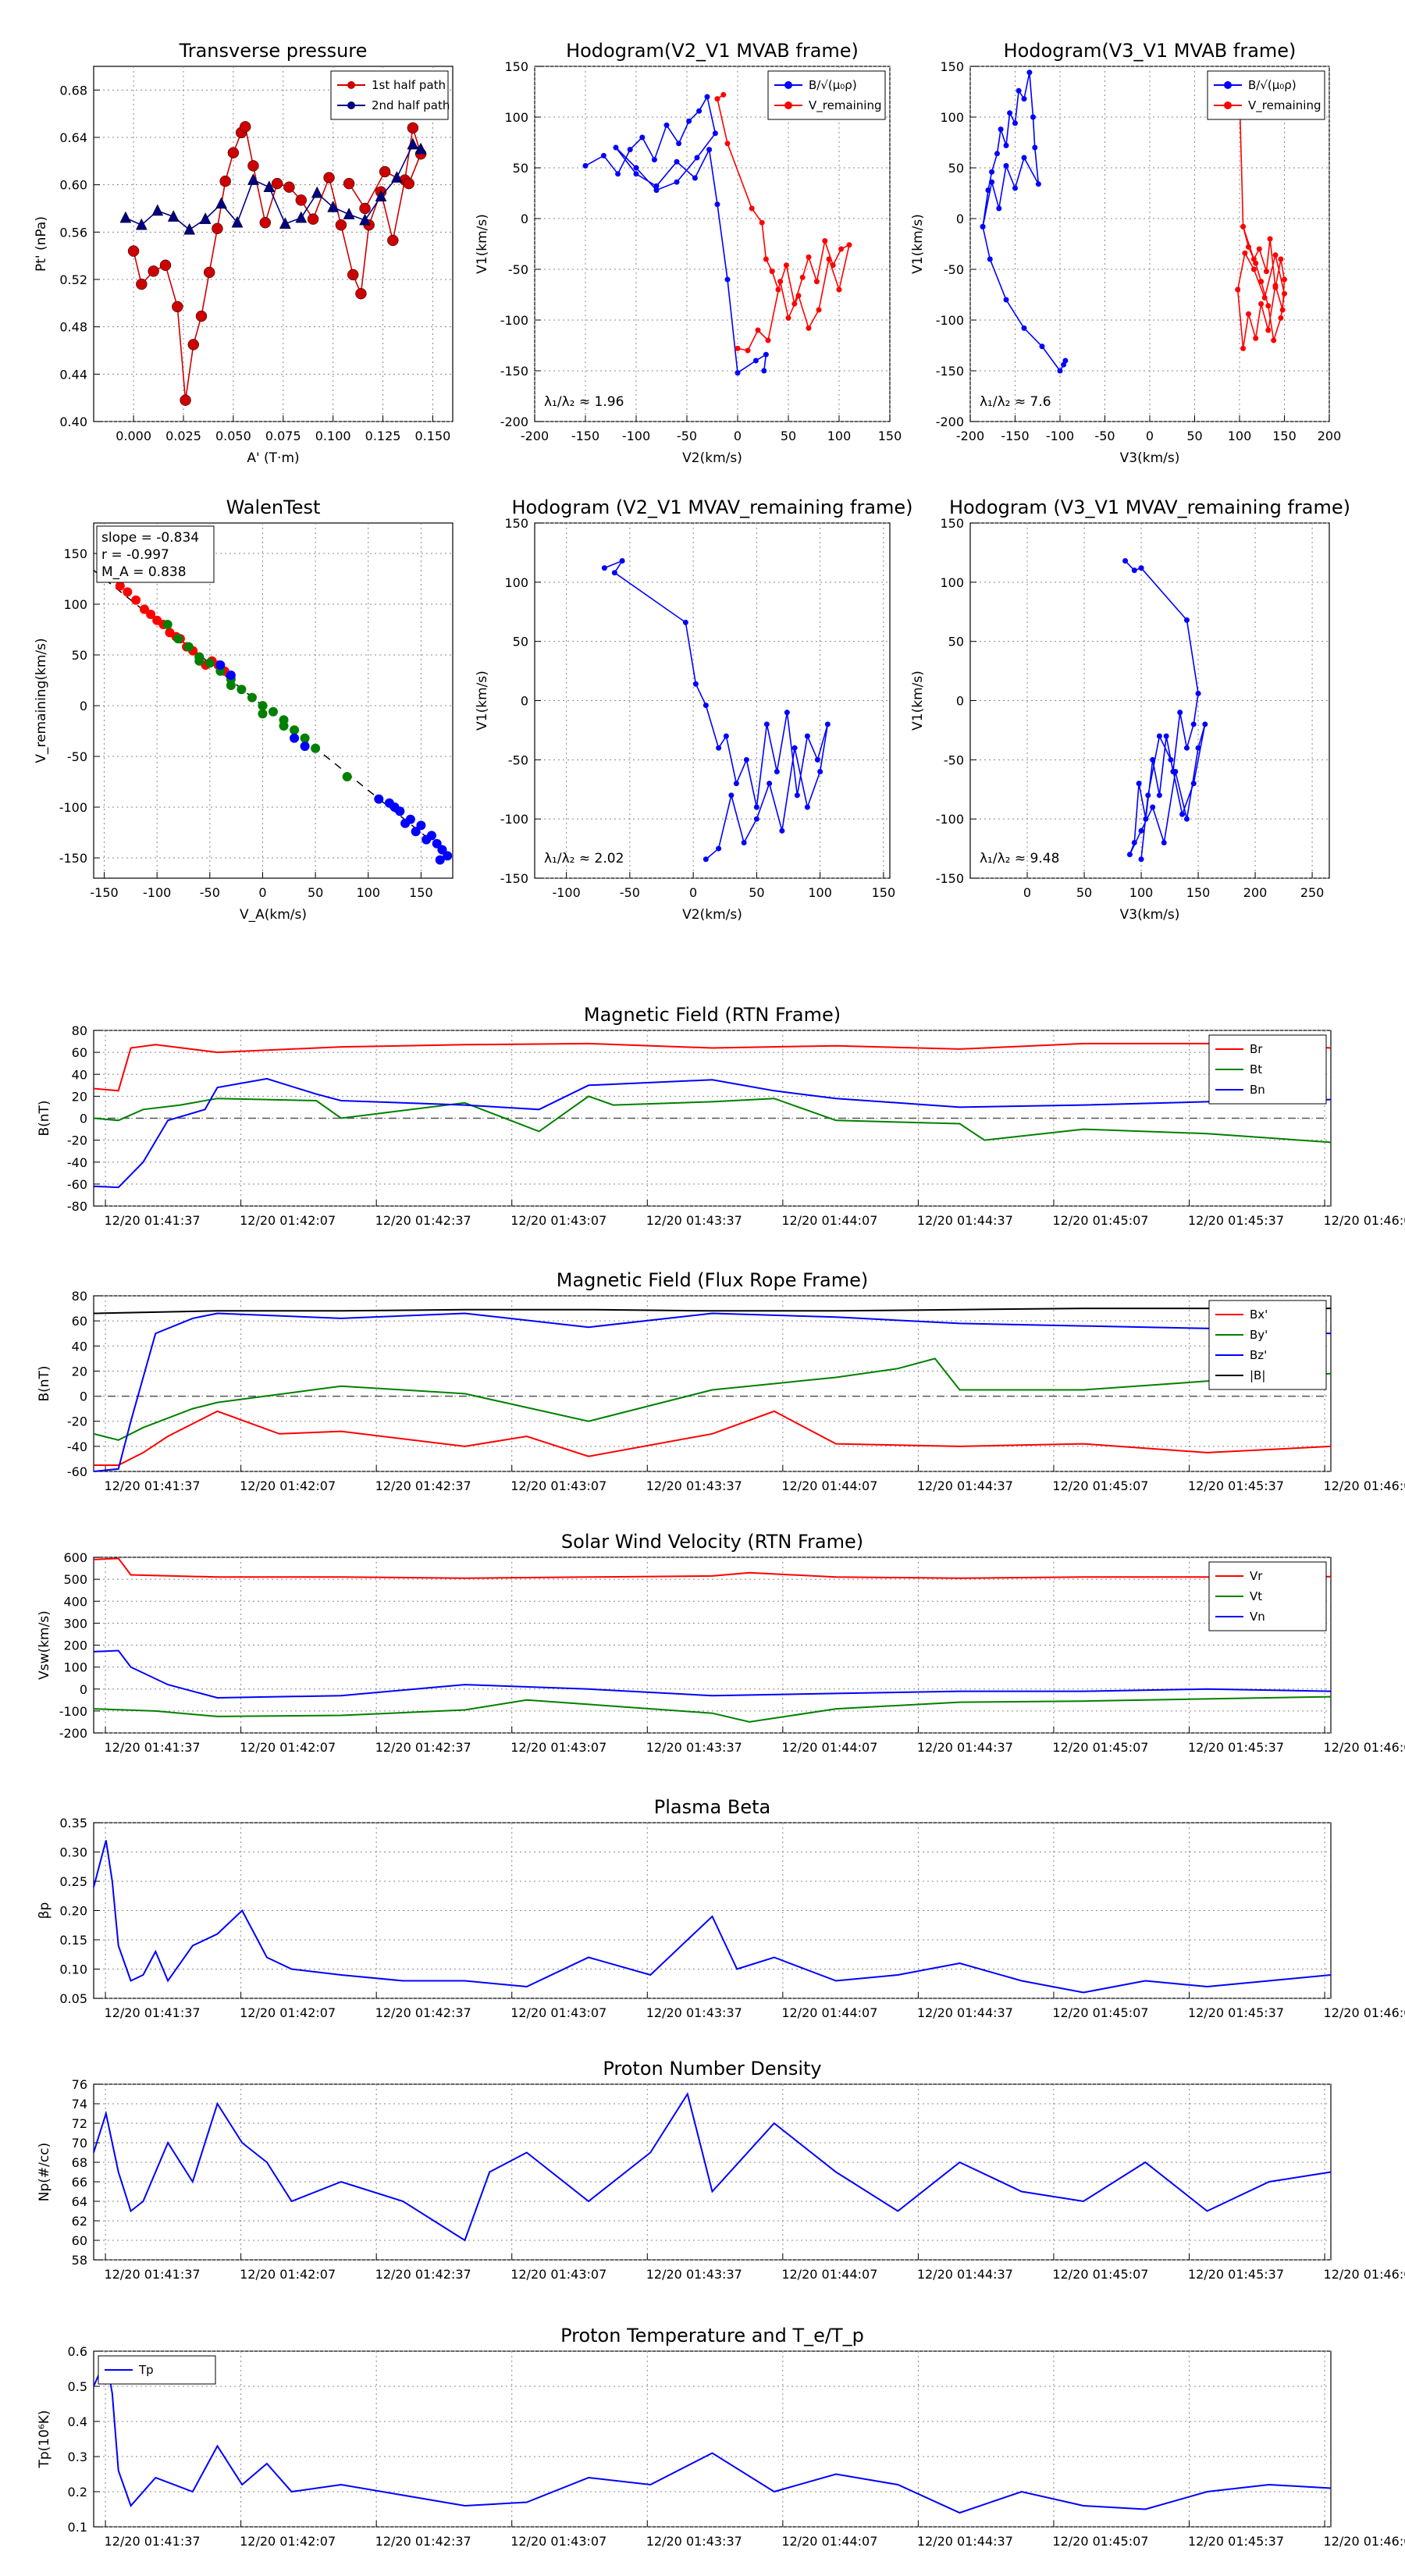 The image size is (1405, 2576). Describe the element at coordinates (954, 760) in the screenshot. I see `y-tick-label: -50` at that location.